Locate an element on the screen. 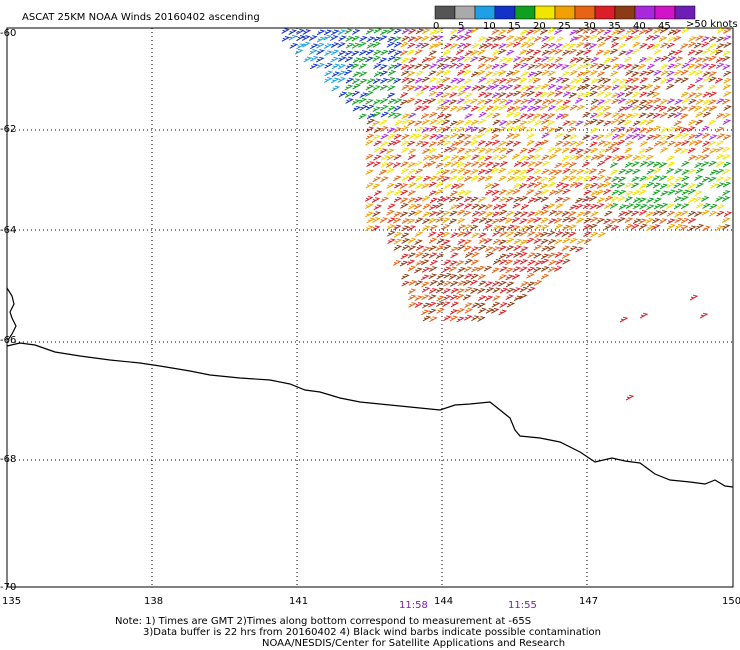 The height and width of the screenshot is (650, 740). legend-tick-label: 35 is located at coordinates (614, 26).